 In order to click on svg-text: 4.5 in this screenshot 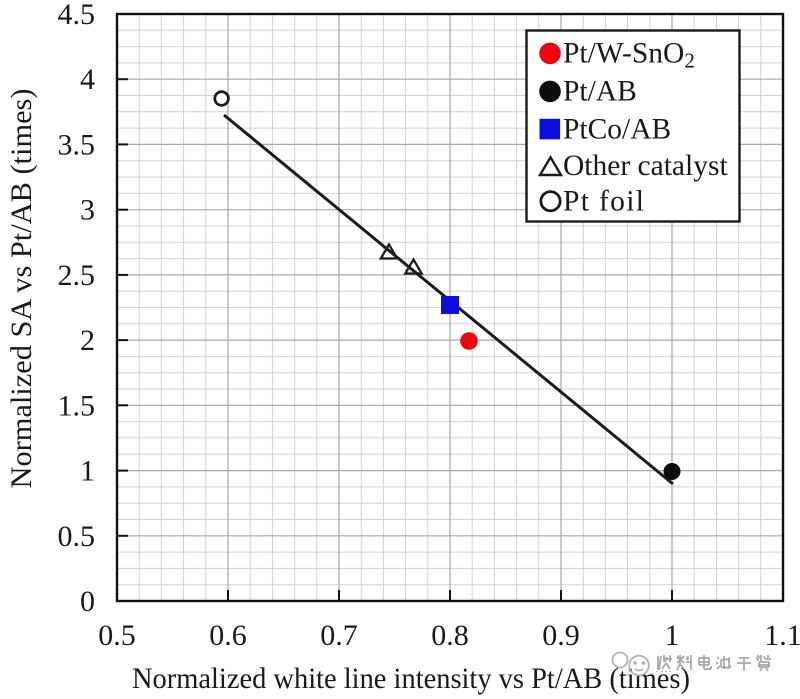, I will do `click(77, 15)`.